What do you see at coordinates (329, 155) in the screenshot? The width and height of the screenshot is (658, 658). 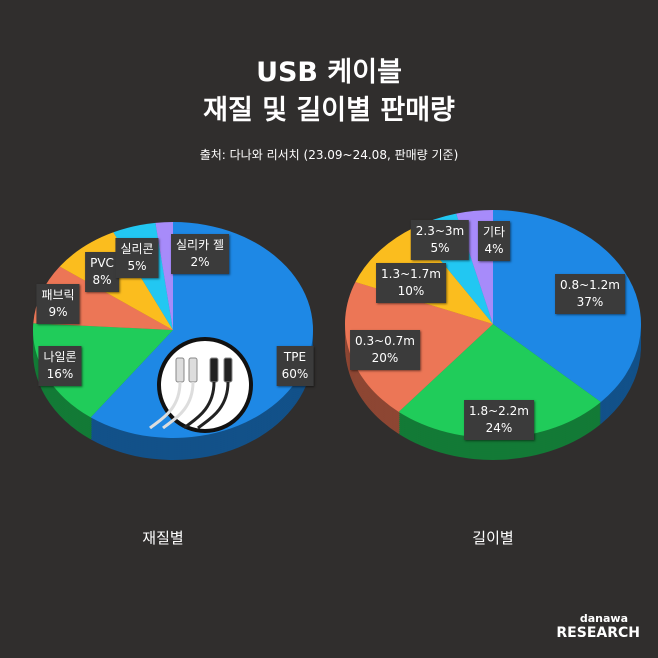 I see `source-note: 출처: 다나와 리서치 (23.09~24.08, 판매량 기준)` at bounding box center [329, 155].